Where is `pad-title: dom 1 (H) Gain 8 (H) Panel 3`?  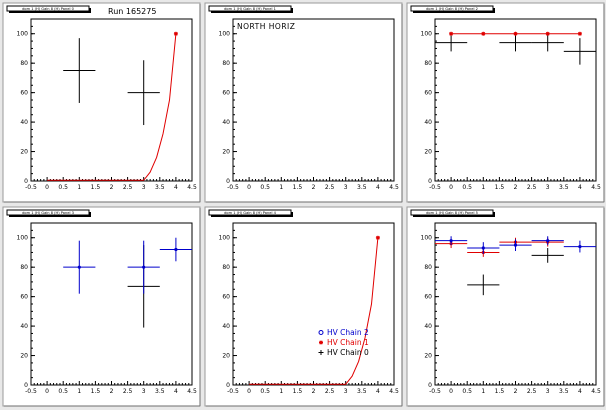 pad-title: dom 1 (H) Gain 8 (H) Panel 3 is located at coordinates (48, 213).